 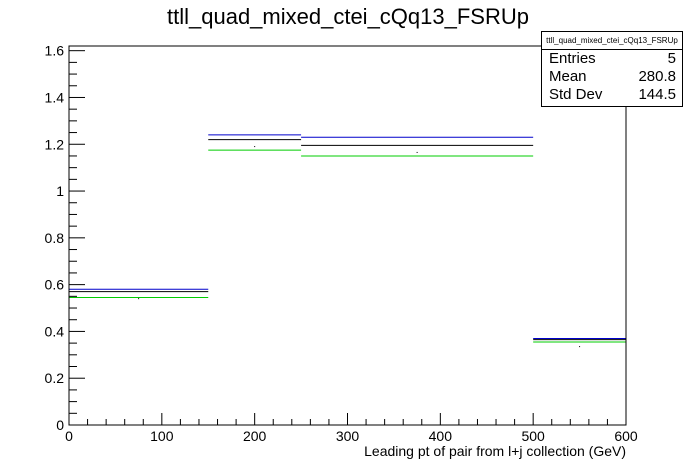 What do you see at coordinates (533, 436) in the screenshot?
I see `x-tick-label: 500` at bounding box center [533, 436].